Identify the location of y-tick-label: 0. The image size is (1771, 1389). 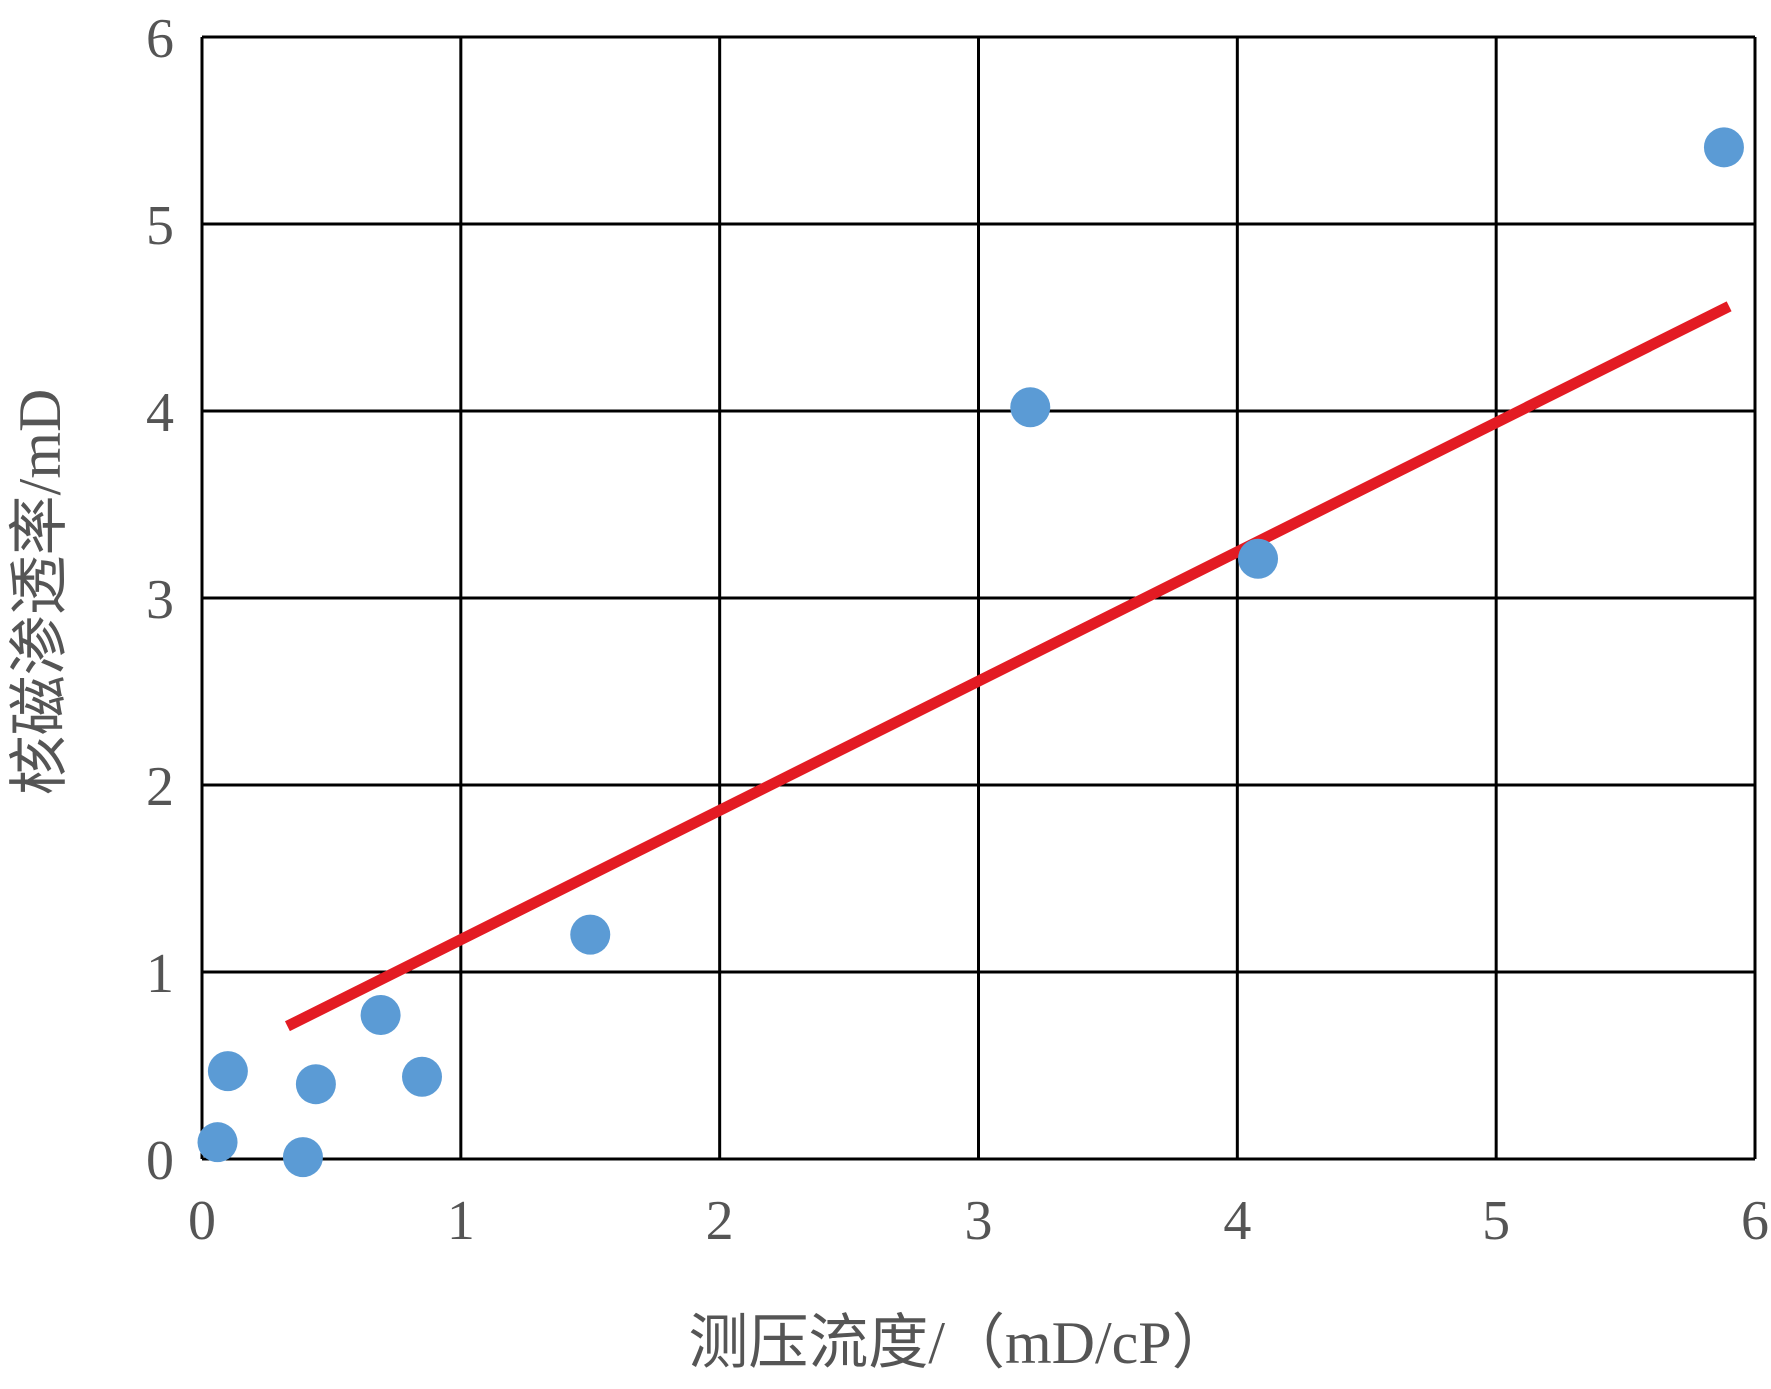
(160, 1161).